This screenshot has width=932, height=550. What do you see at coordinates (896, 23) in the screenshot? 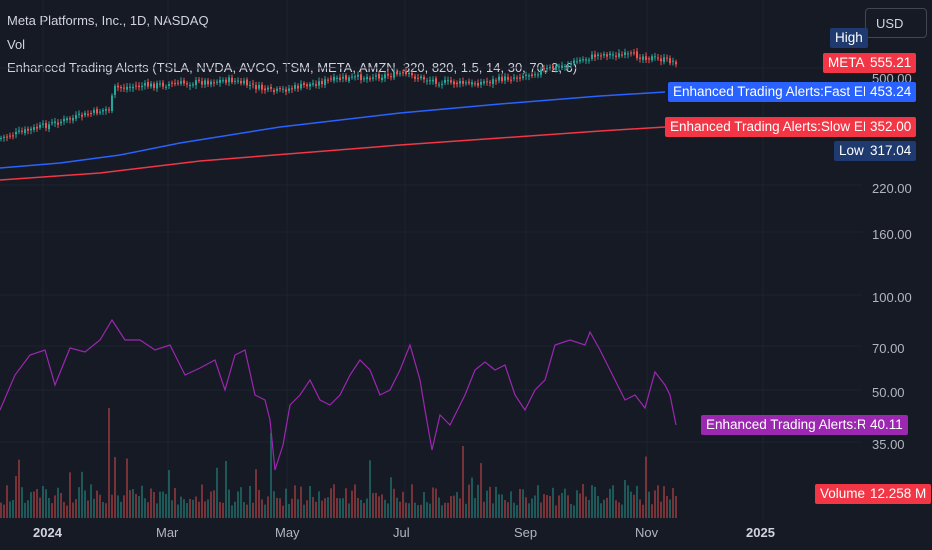
I see `currency-button: USD` at bounding box center [896, 23].